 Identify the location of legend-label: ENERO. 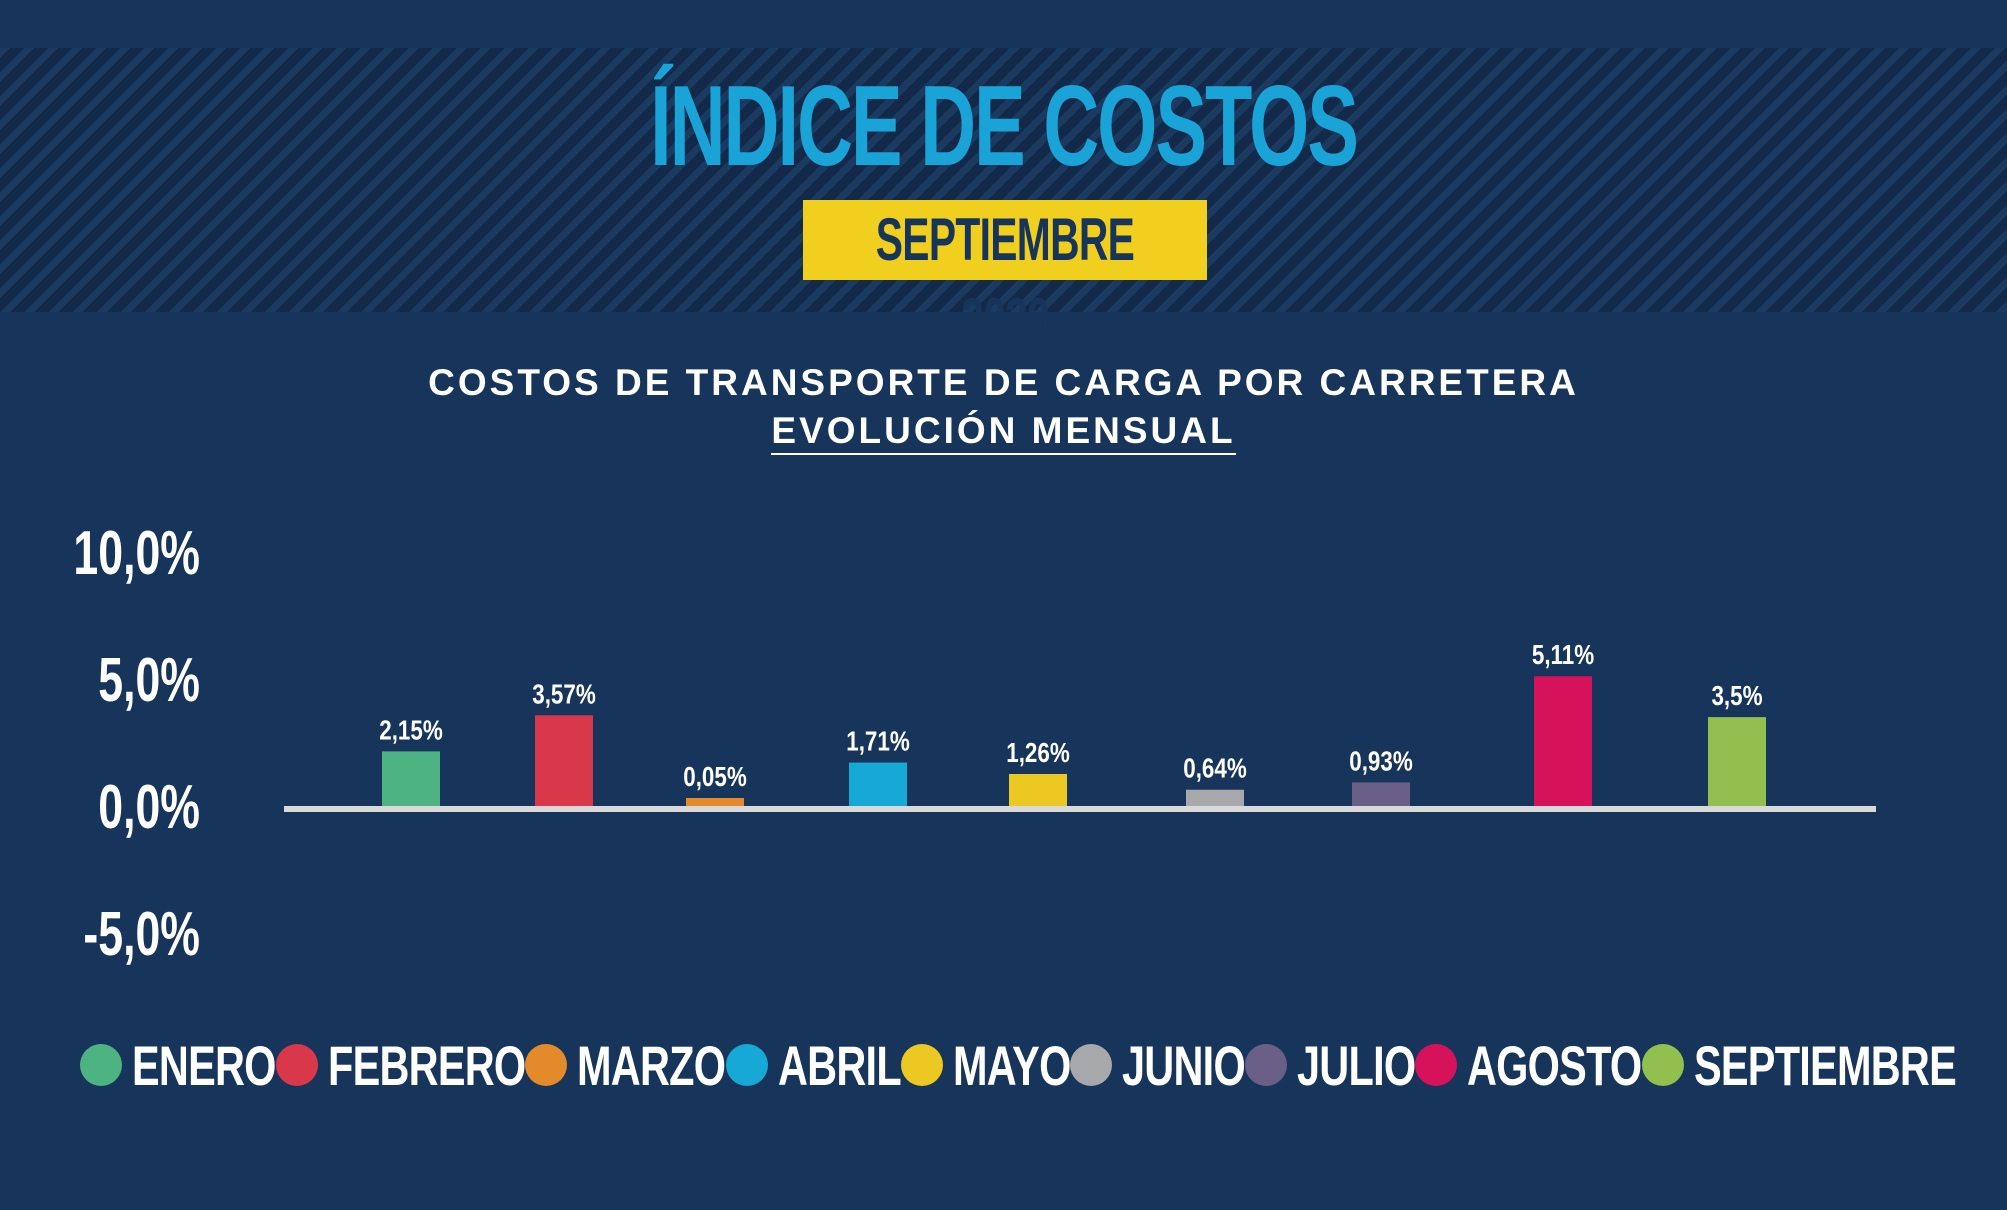
(204, 1065).